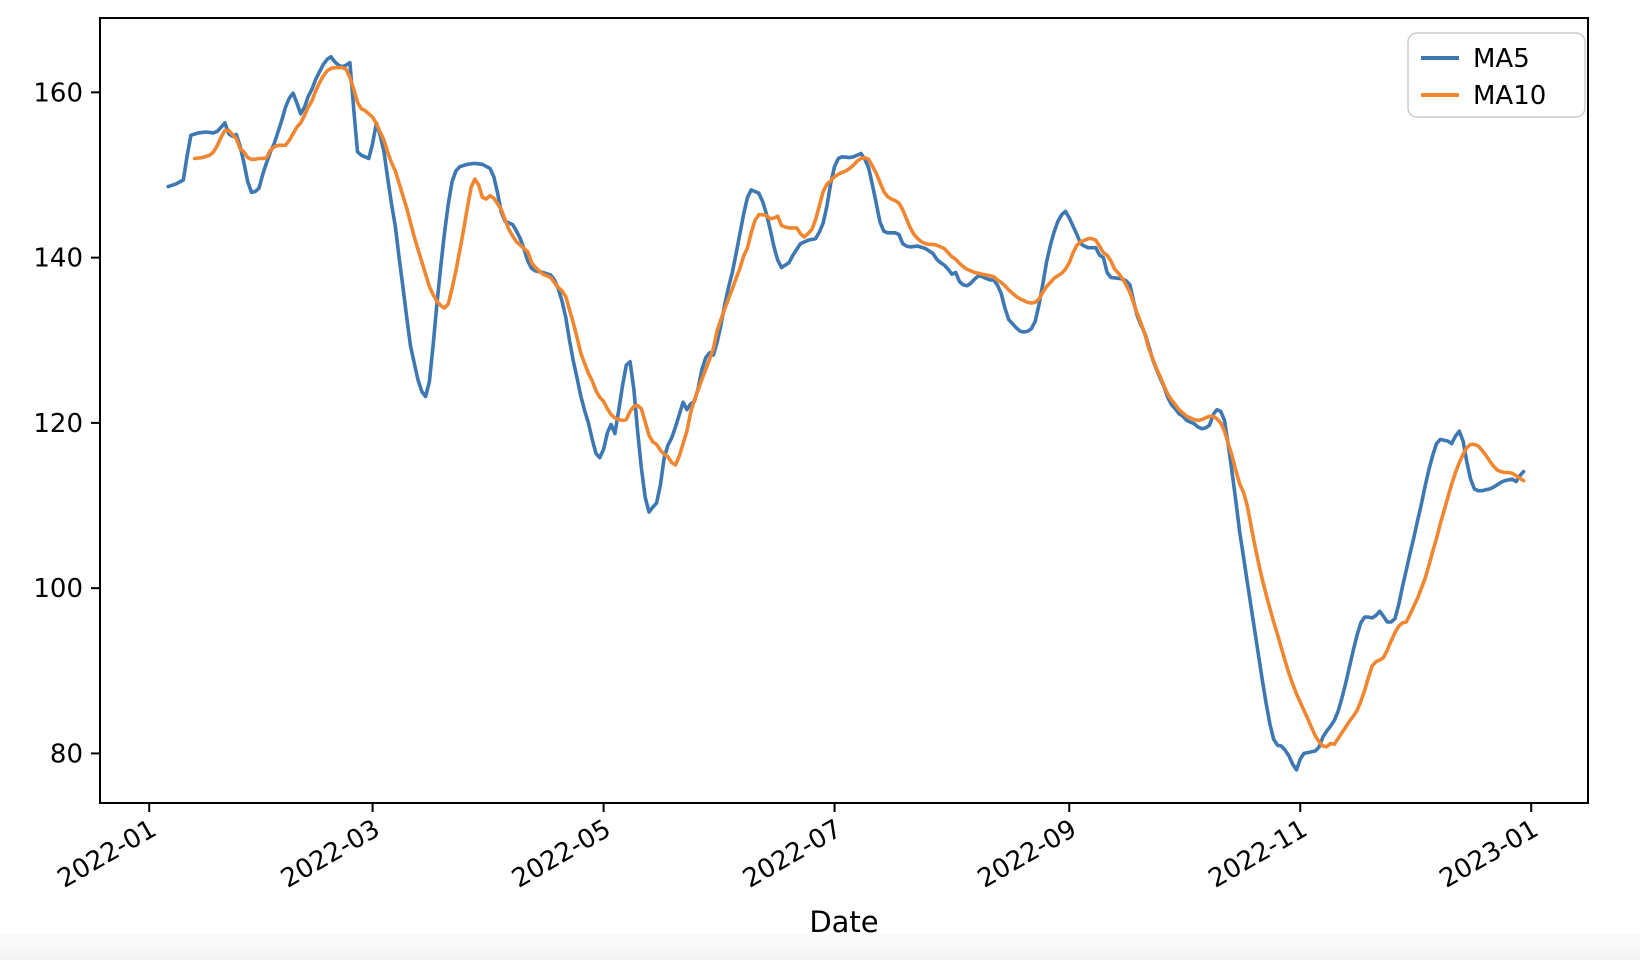  Describe the element at coordinates (58, 259) in the screenshot. I see `y-tick-label: 140` at that location.